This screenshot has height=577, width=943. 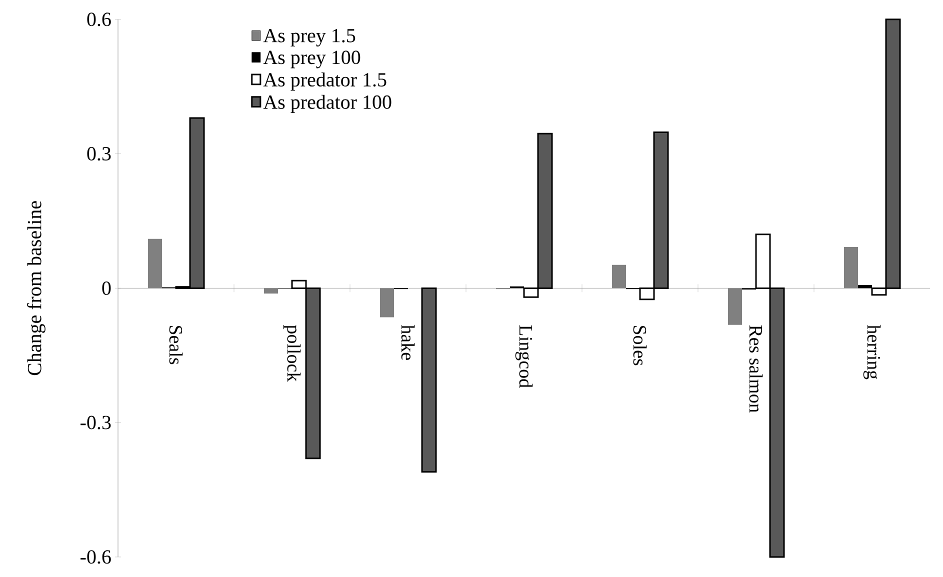 I want to click on legend-label: As predator 100, so click(x=327, y=103).